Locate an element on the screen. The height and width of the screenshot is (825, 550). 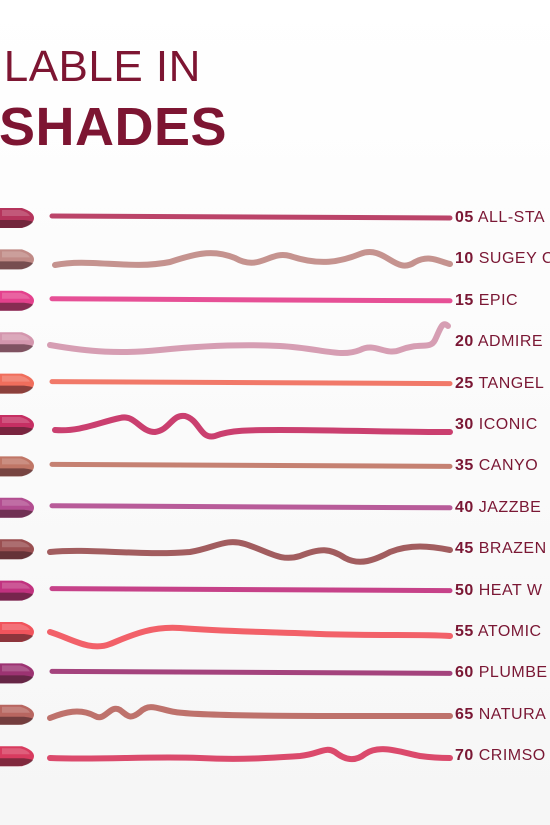
shade-label-50: 50 HEAT W is located at coordinates (498, 591).